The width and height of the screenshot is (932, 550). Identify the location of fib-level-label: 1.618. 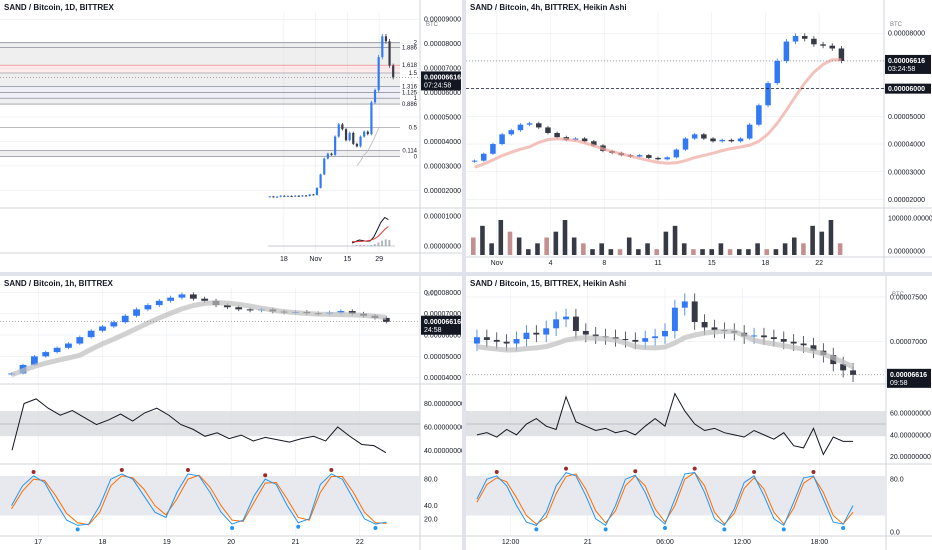
(410, 66).